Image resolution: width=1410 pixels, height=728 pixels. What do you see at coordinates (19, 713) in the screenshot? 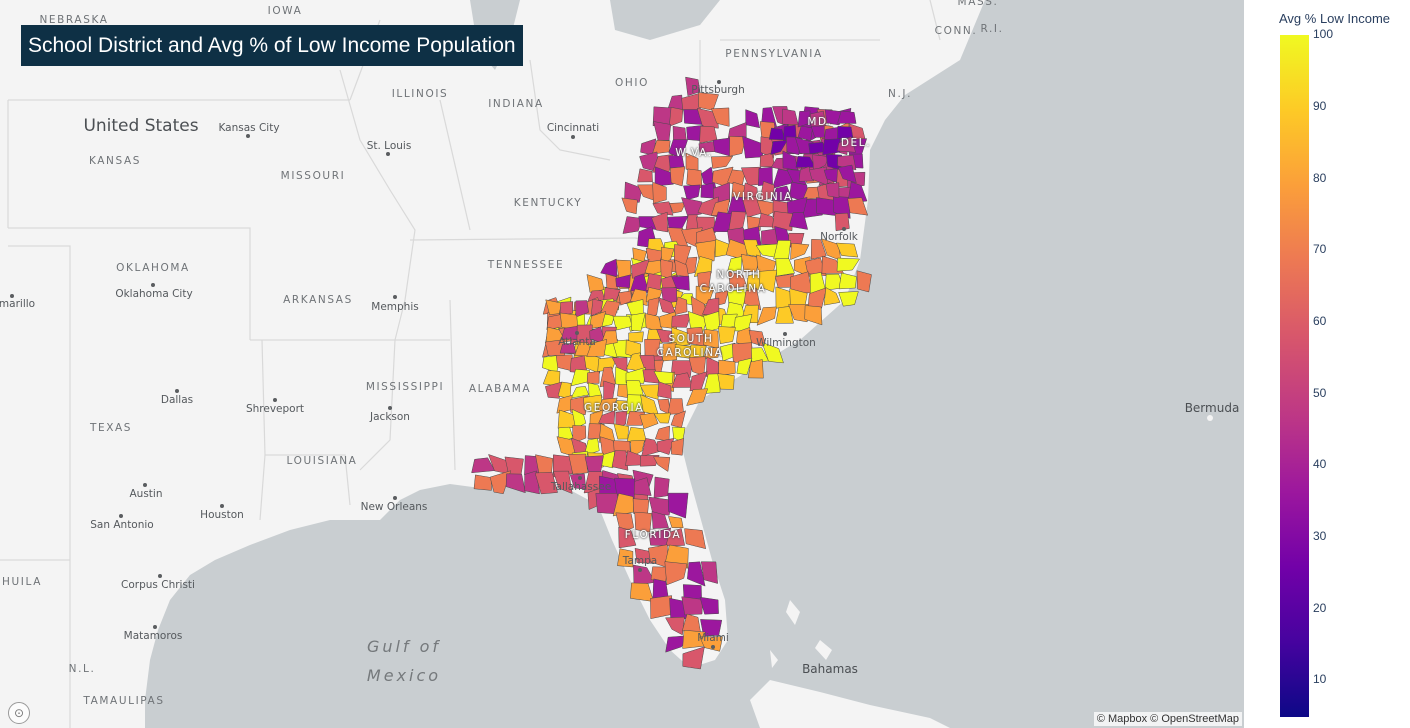
I see `mapbox-logo-icon: ⊙` at bounding box center [19, 713].